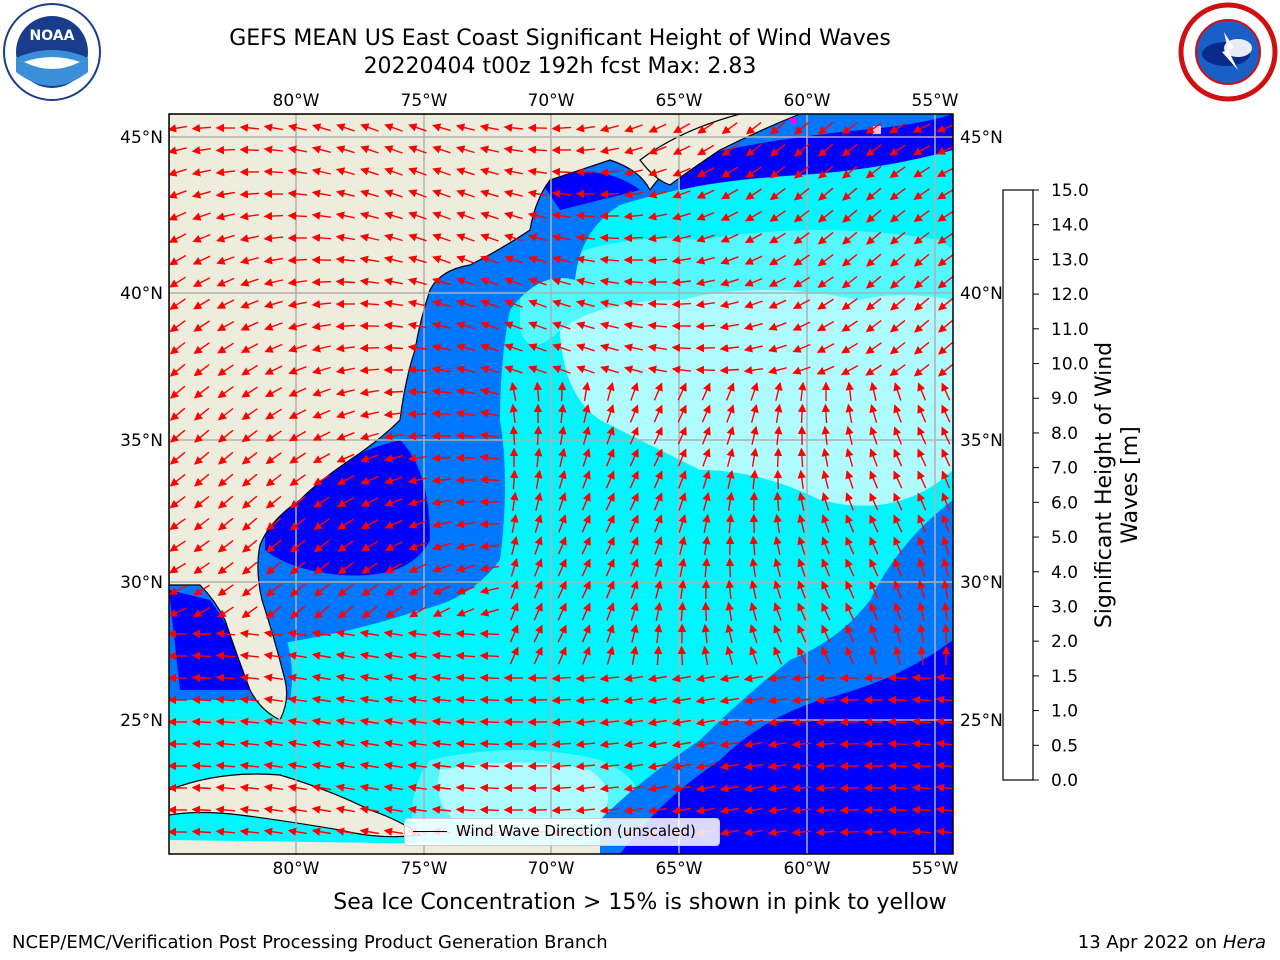 The width and height of the screenshot is (1280, 960). I want to click on colorbar-tick-label: 8.0, so click(1064, 434).